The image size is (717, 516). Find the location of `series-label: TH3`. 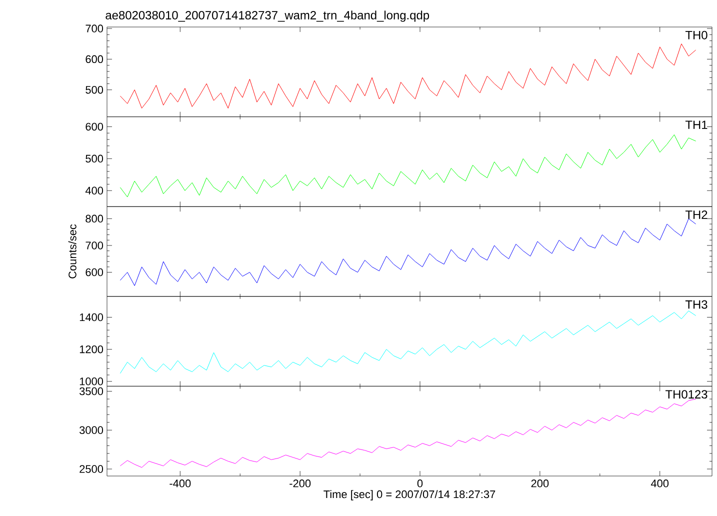

series-label: TH3 is located at coordinates (696, 304).